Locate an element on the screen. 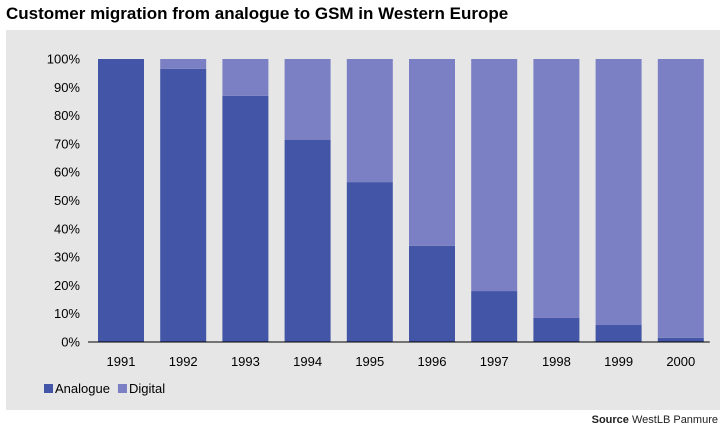  source-label: Source is located at coordinates (610, 420).